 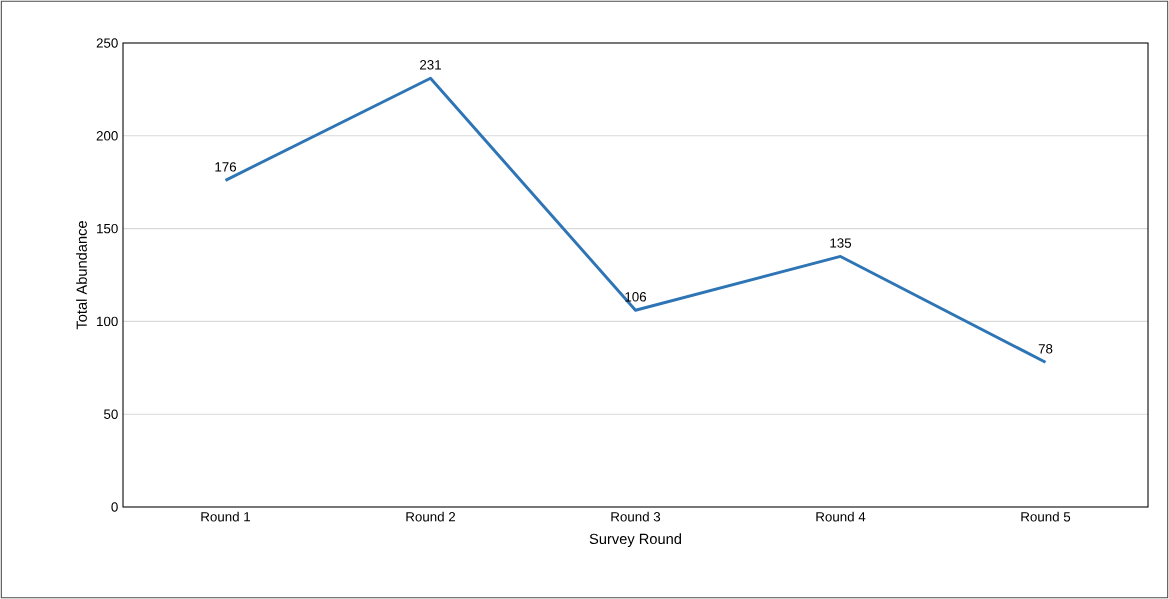 I want to click on x-axis-title: Survey Round, so click(x=635, y=540).